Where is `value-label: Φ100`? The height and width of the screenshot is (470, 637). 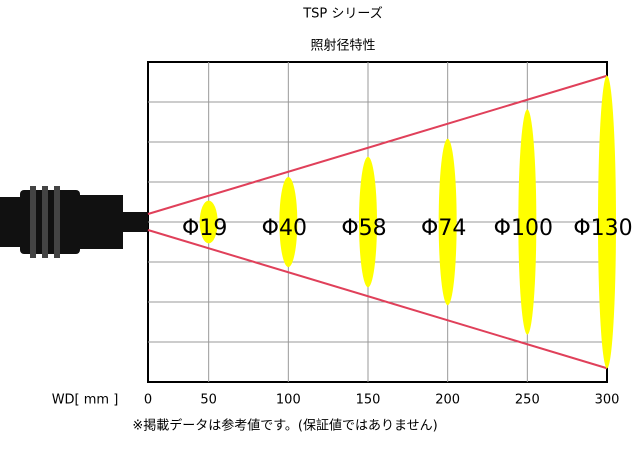 value-label: Φ100 is located at coordinates (523, 228).